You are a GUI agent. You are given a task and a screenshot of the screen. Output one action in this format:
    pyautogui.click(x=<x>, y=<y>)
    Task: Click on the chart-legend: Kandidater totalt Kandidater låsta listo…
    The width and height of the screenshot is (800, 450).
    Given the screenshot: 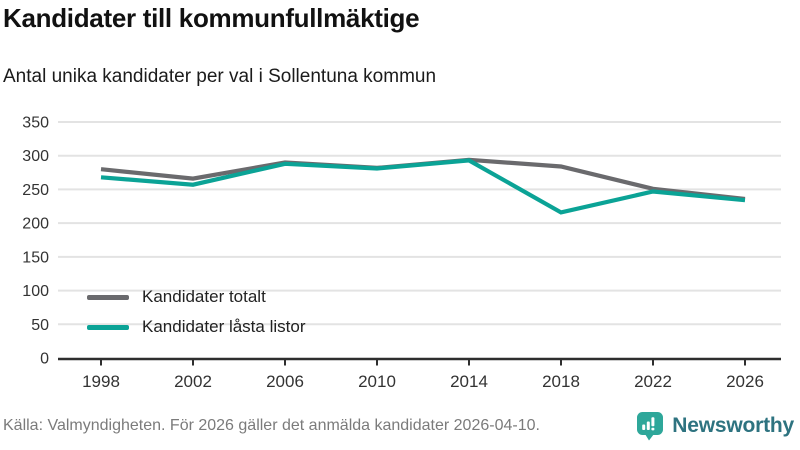 What is the action you would take?
    pyautogui.click(x=196, y=312)
    